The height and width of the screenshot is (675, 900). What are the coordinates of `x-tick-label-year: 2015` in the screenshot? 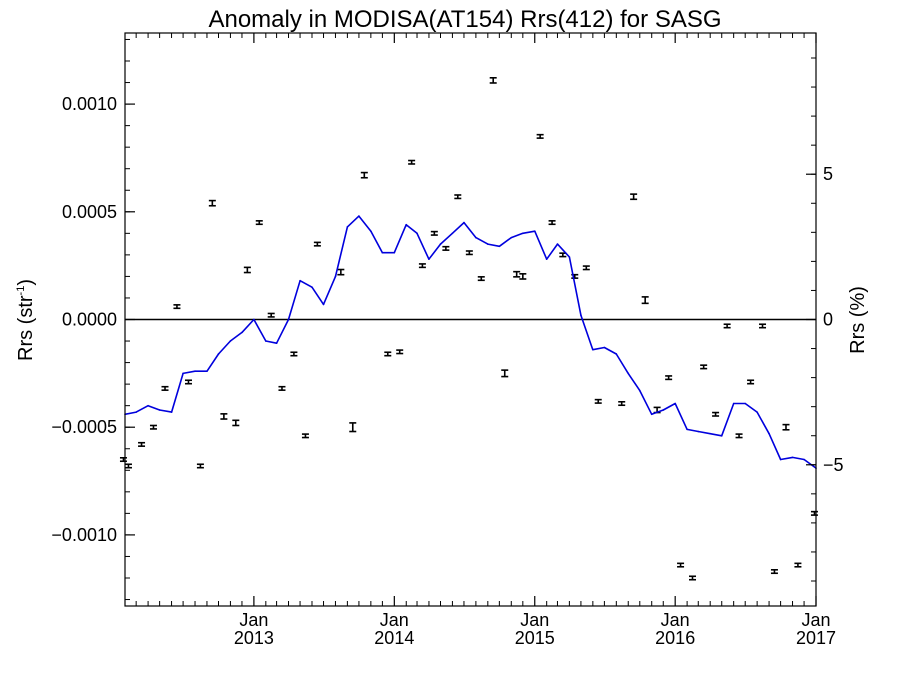 It's located at (535, 638).